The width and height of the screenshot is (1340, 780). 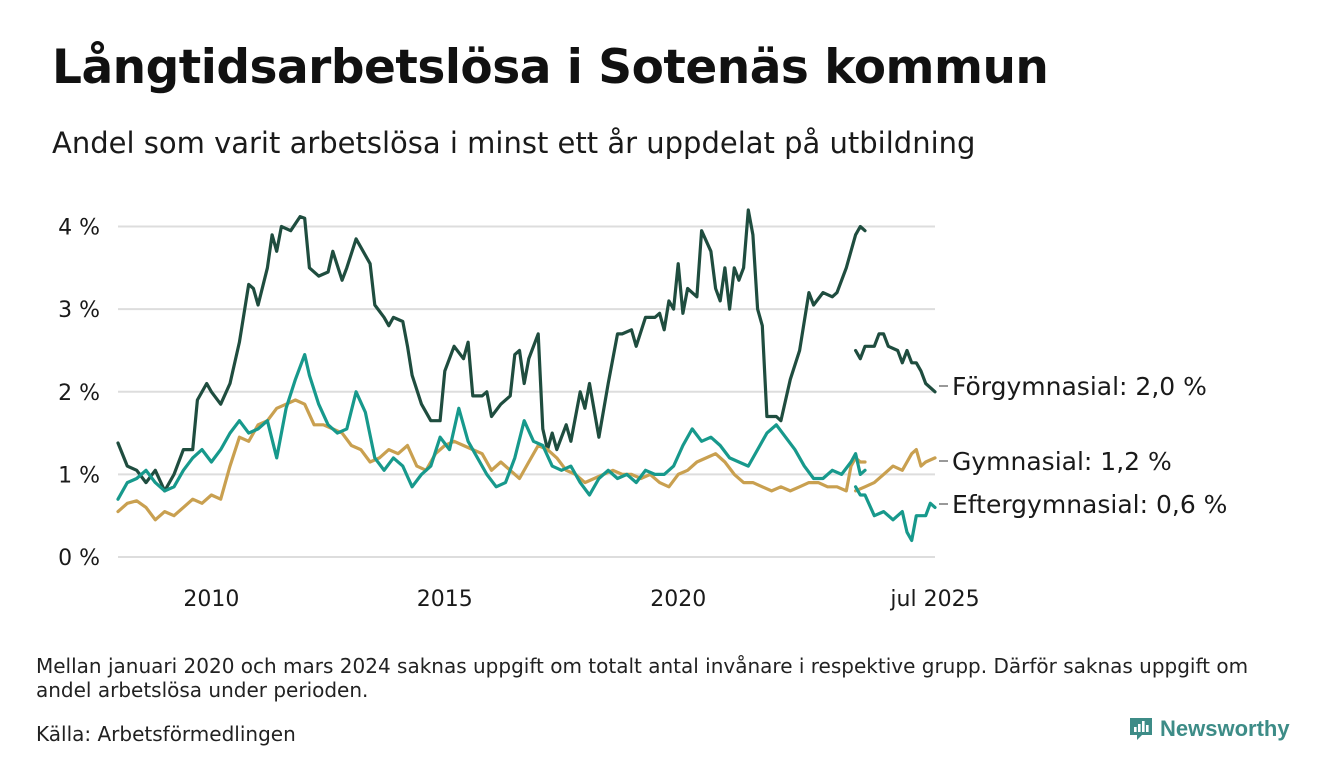 What do you see at coordinates (79, 310) in the screenshot?
I see `y-tick-label: 3 %` at bounding box center [79, 310].